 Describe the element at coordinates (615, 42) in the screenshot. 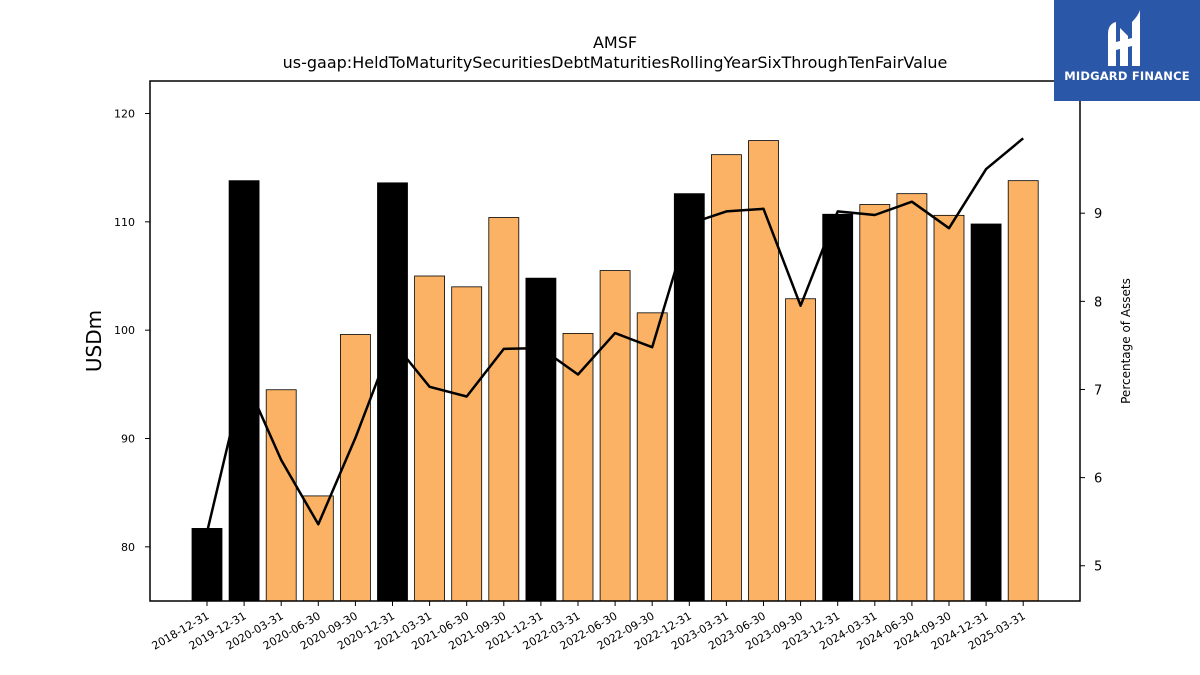

I see `chart-title: AMSF` at that location.